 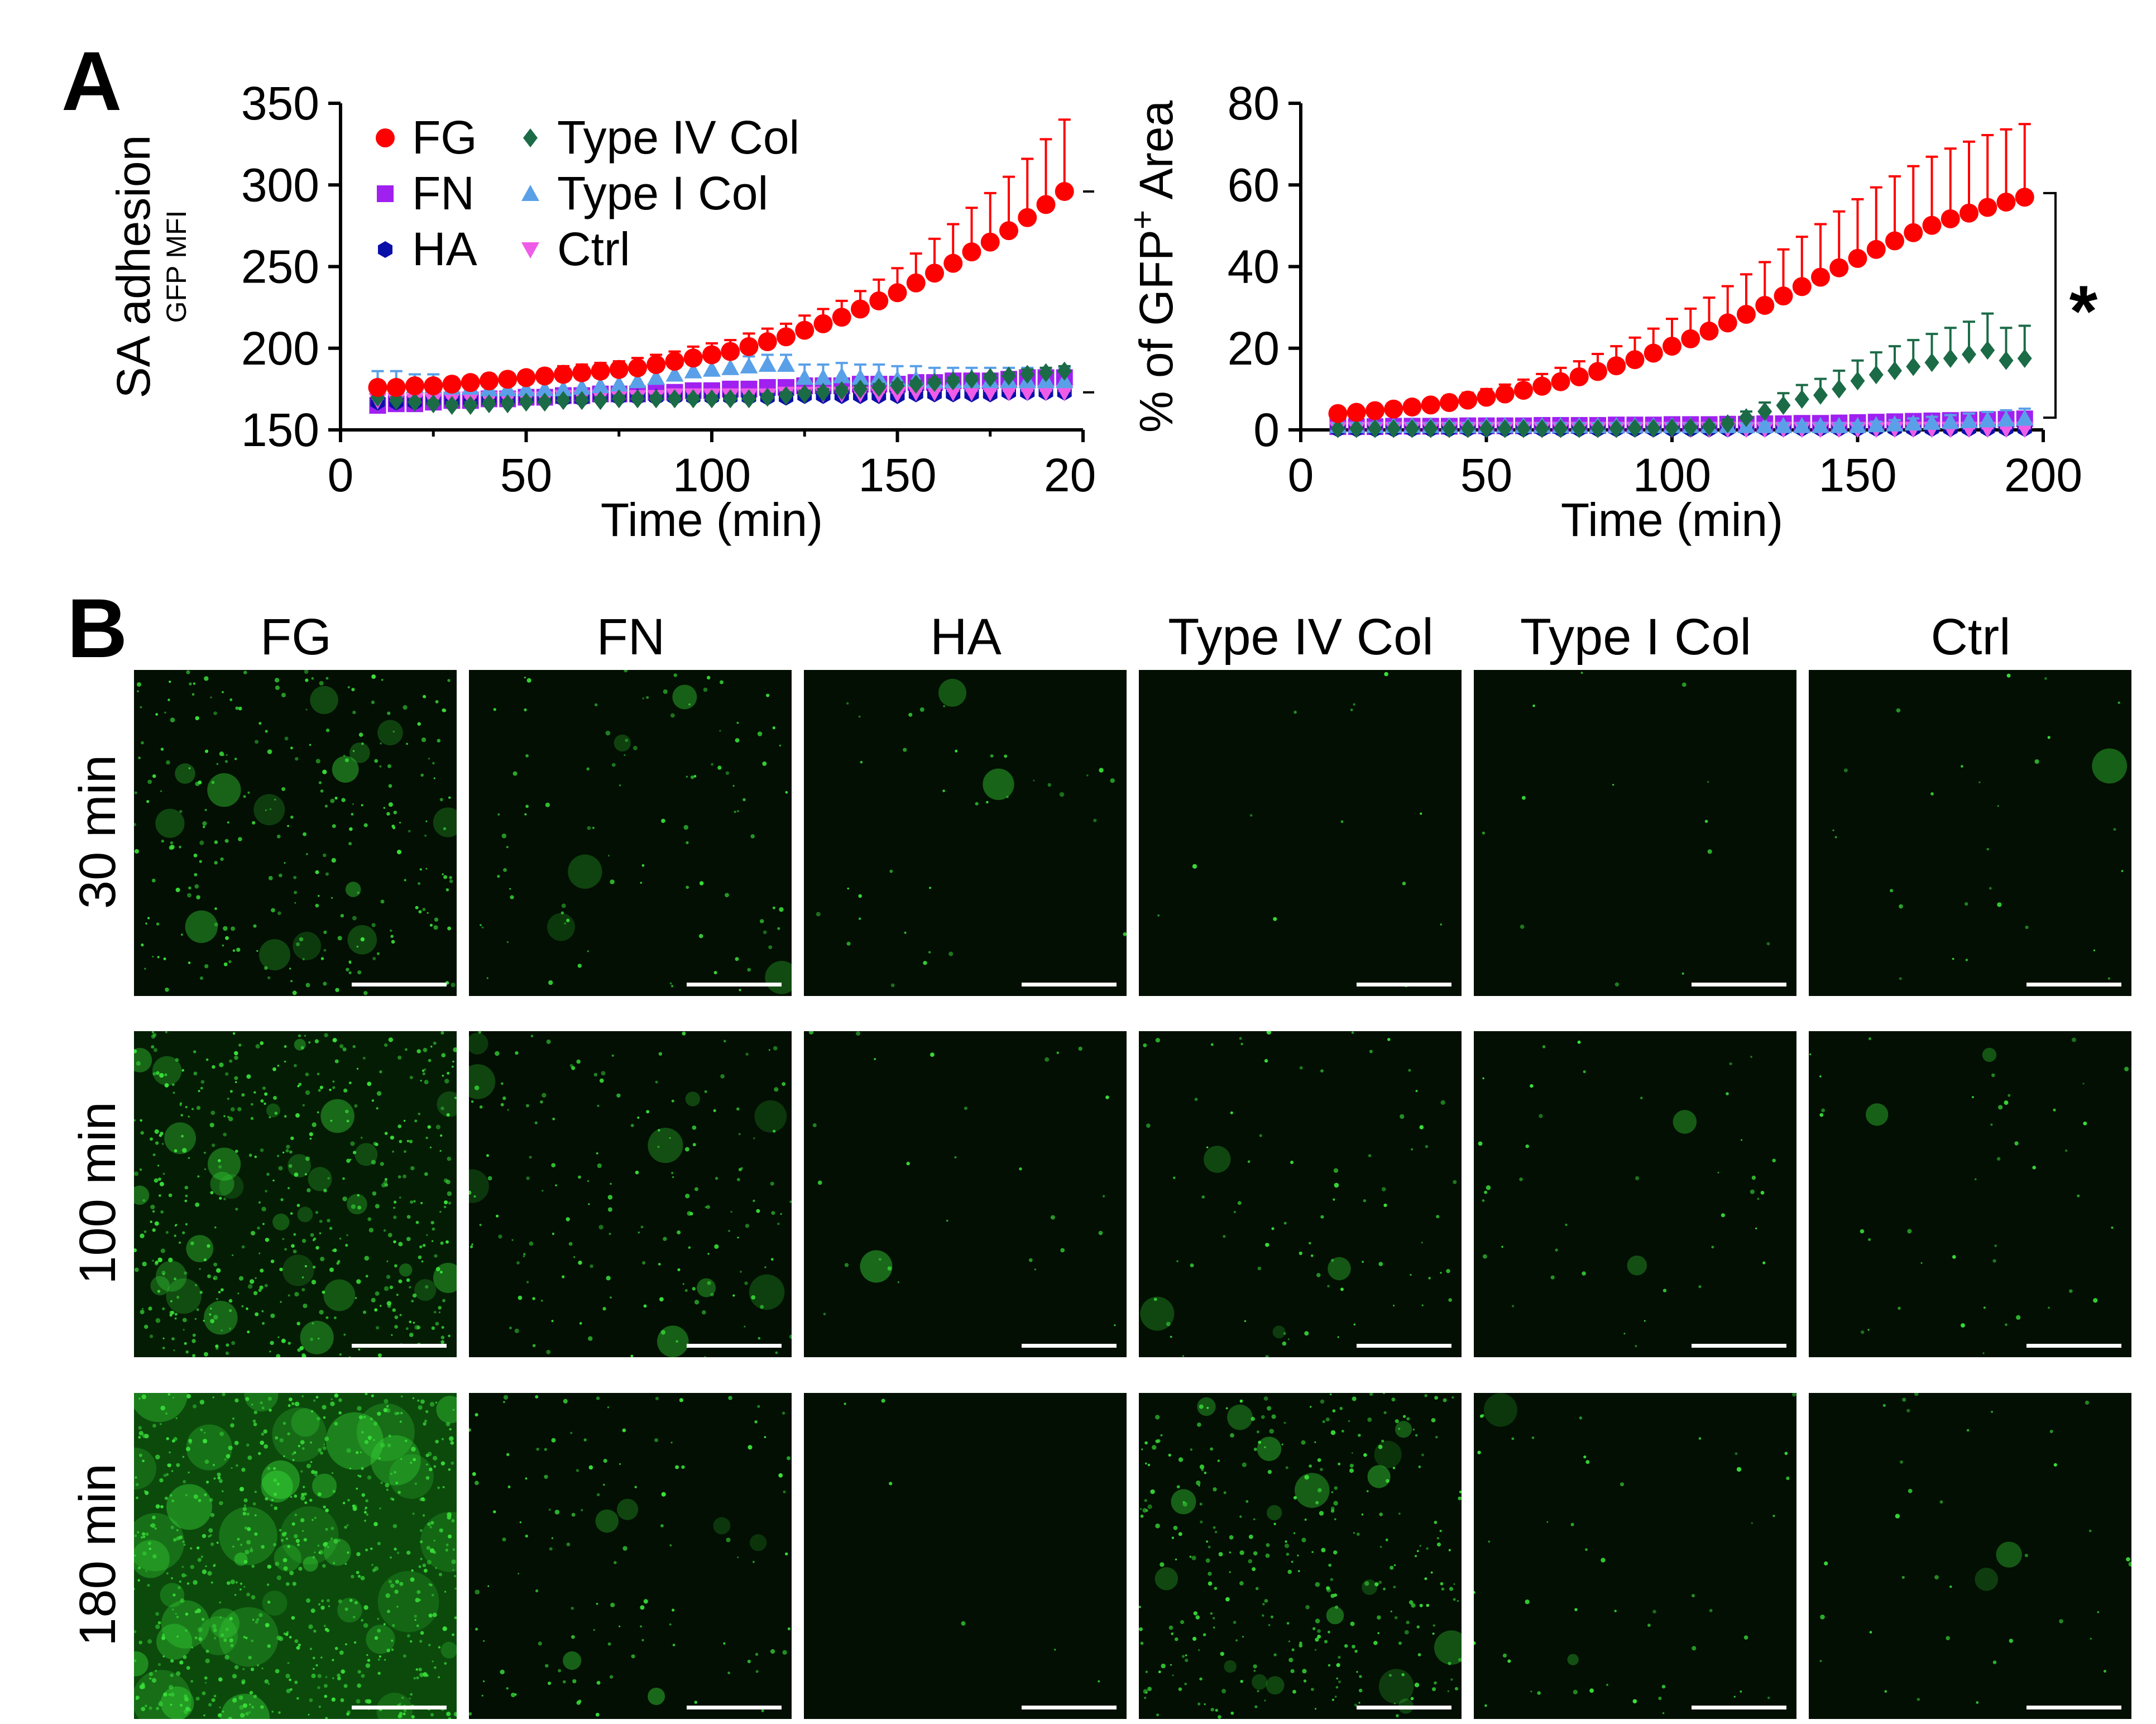 I want to click on micrograph-type-i-col-100-min, so click(x=1635, y=1194).